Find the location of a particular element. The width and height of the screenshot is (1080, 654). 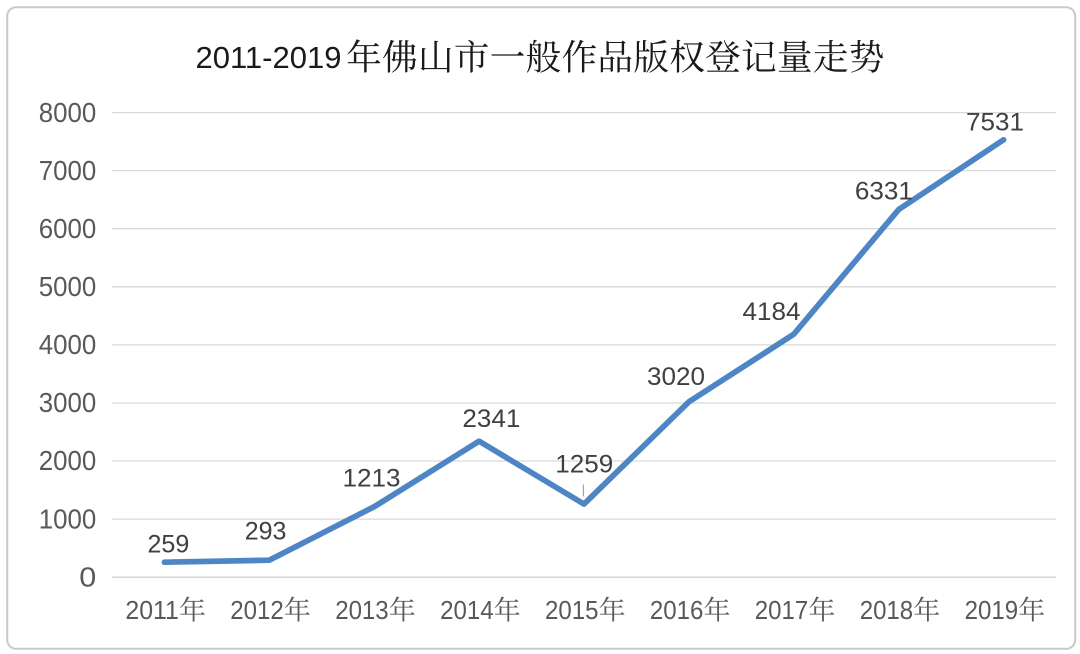

svg-text: 1000 is located at coordinates (68, 518).